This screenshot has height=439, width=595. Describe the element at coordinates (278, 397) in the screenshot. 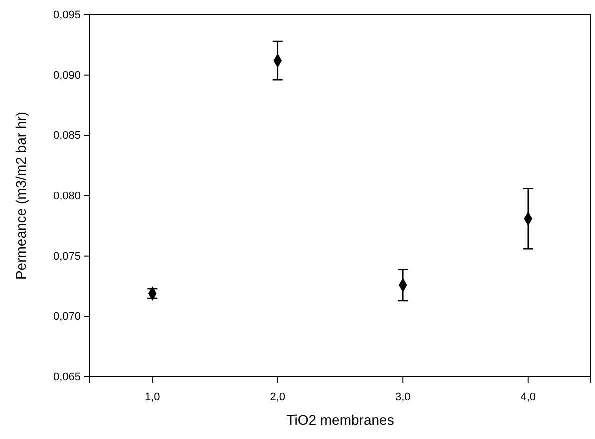

I see `x-tick-label: 2,0` at that location.